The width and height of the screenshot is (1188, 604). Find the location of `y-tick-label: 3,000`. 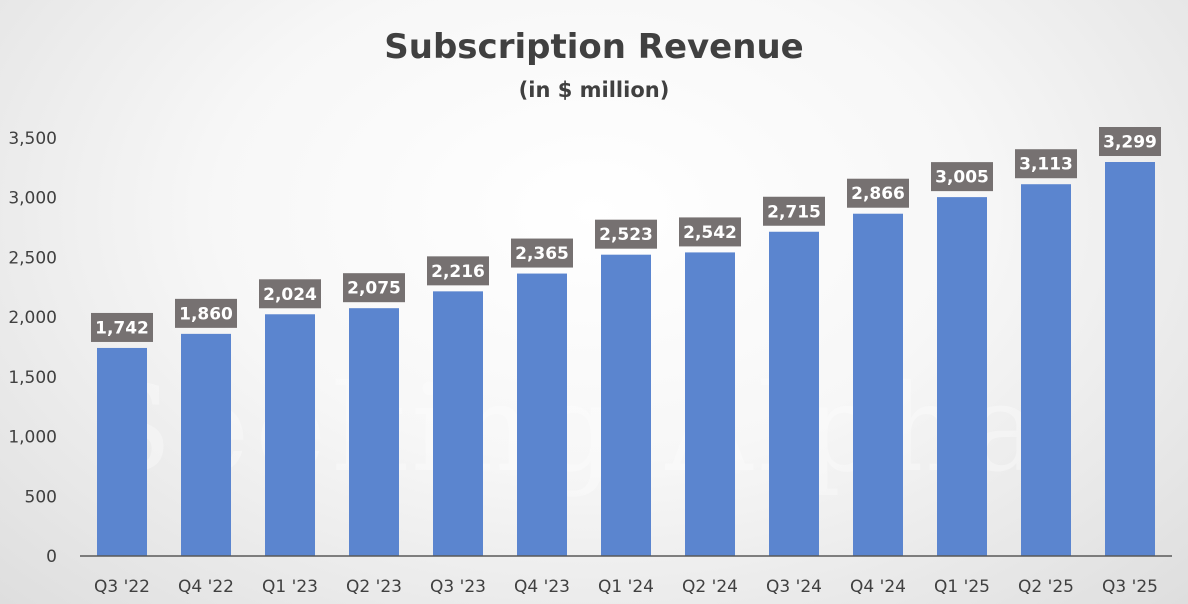

y-tick-label: 3,000 is located at coordinates (32, 199).